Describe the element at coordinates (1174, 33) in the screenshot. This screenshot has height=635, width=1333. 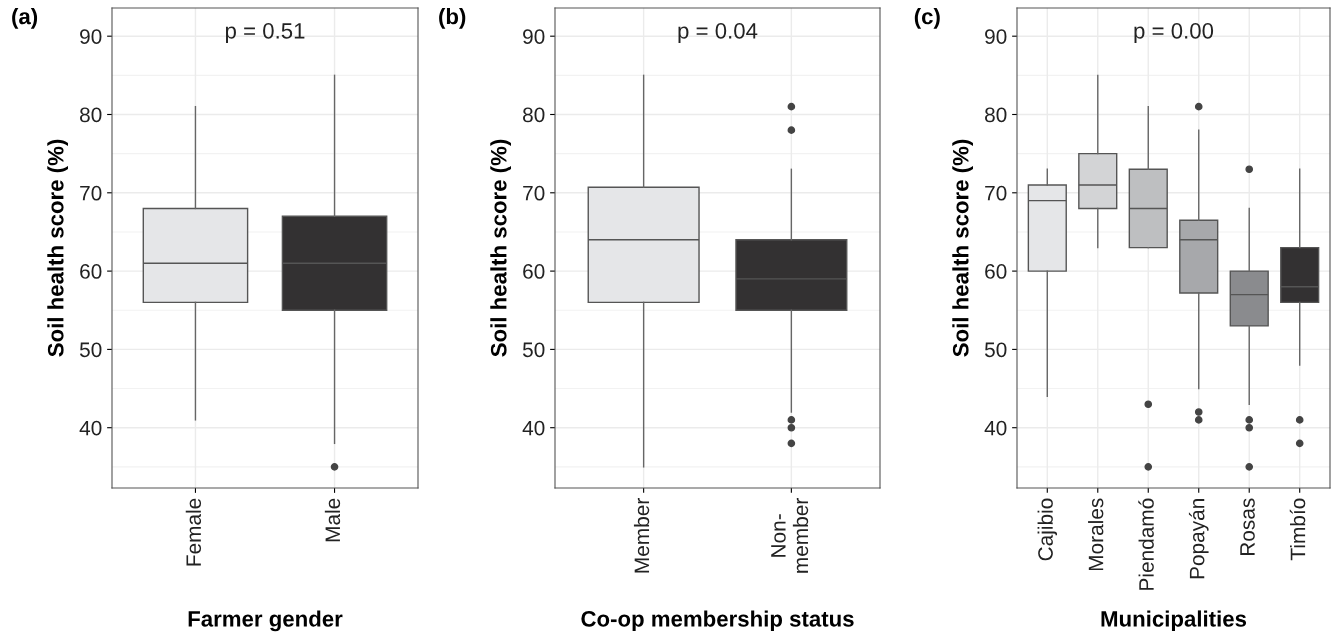
I see `annotation: p = 0.00` at that location.